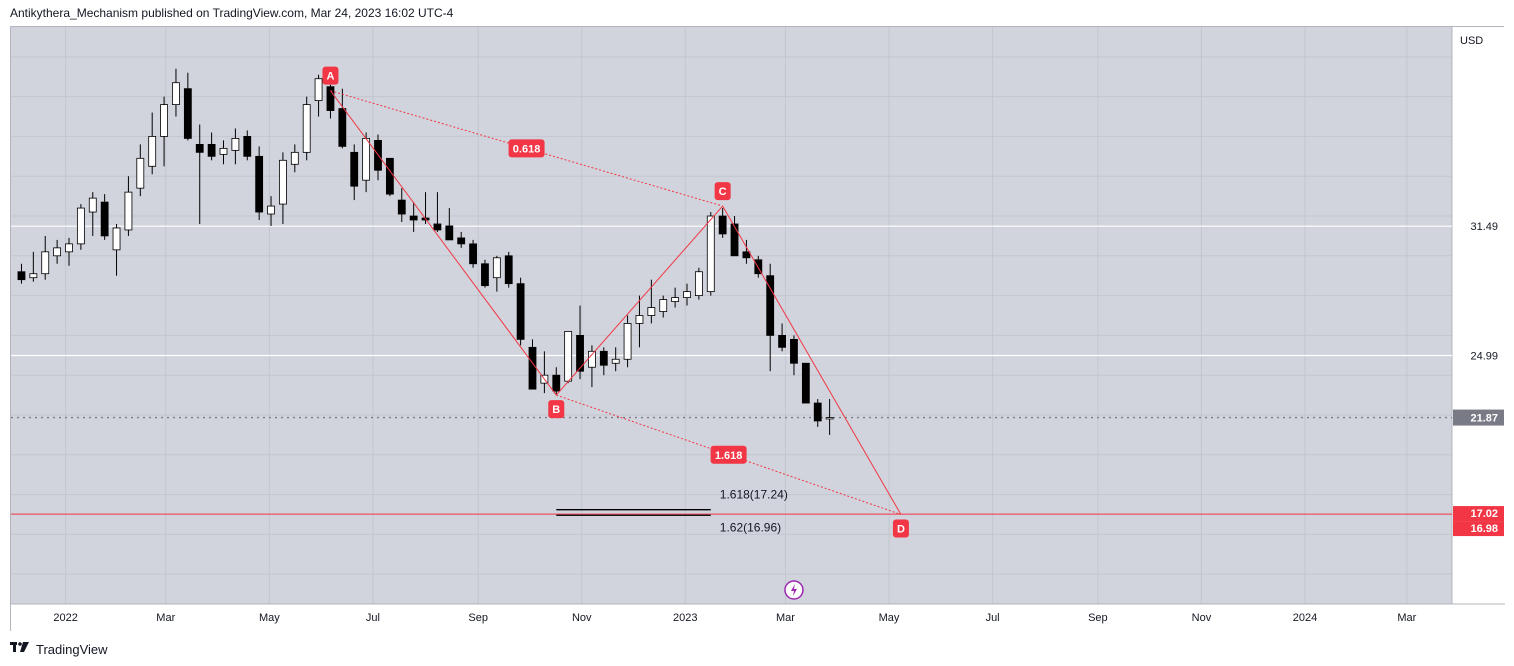 This screenshot has height=666, width=1514. What do you see at coordinates (758, 618) in the screenshot?
I see `time-axis` at bounding box center [758, 618].